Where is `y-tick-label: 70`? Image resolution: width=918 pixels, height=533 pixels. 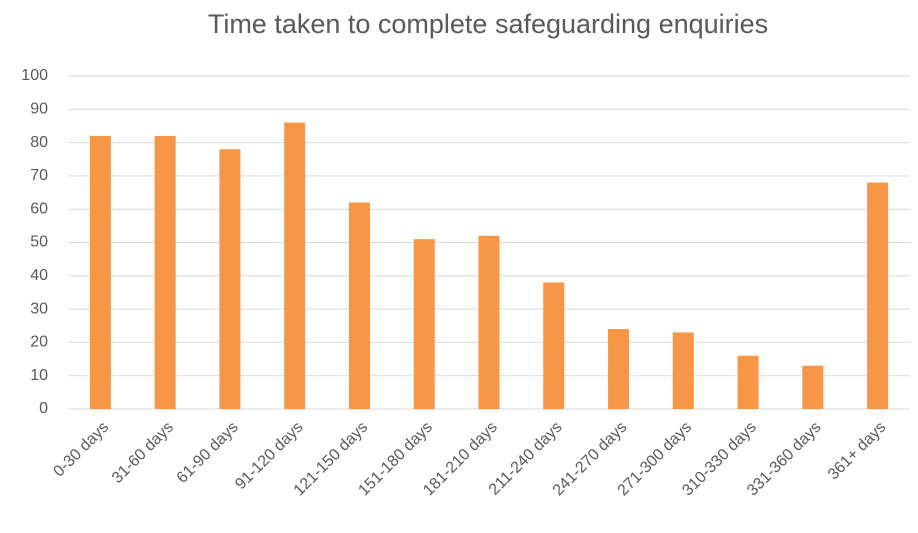
y-tick-label: 70 is located at coordinates (39, 175).